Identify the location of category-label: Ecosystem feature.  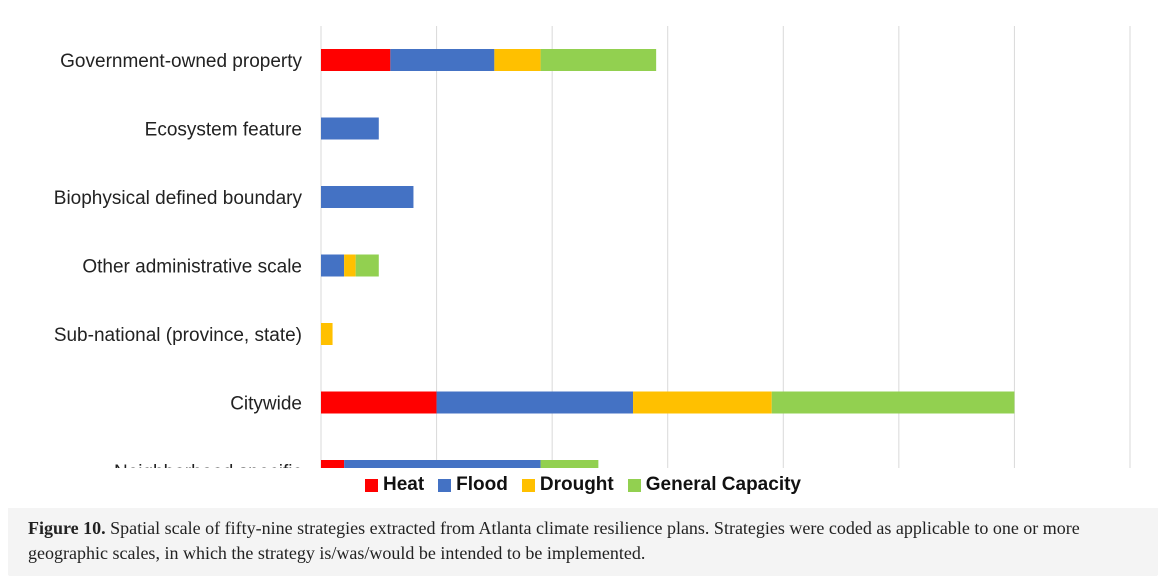
(223, 130).